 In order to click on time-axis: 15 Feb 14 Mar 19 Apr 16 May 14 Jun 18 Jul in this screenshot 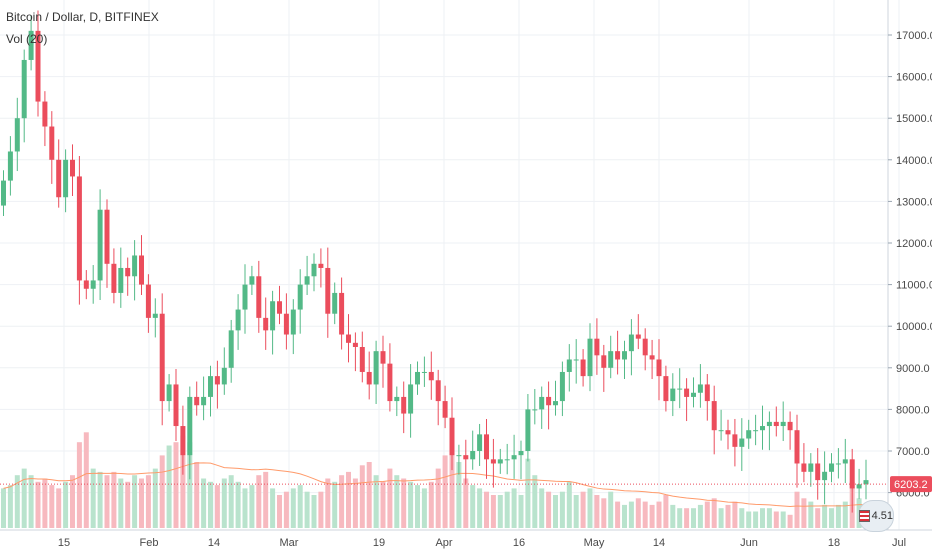, I will do `click(482, 543)`.